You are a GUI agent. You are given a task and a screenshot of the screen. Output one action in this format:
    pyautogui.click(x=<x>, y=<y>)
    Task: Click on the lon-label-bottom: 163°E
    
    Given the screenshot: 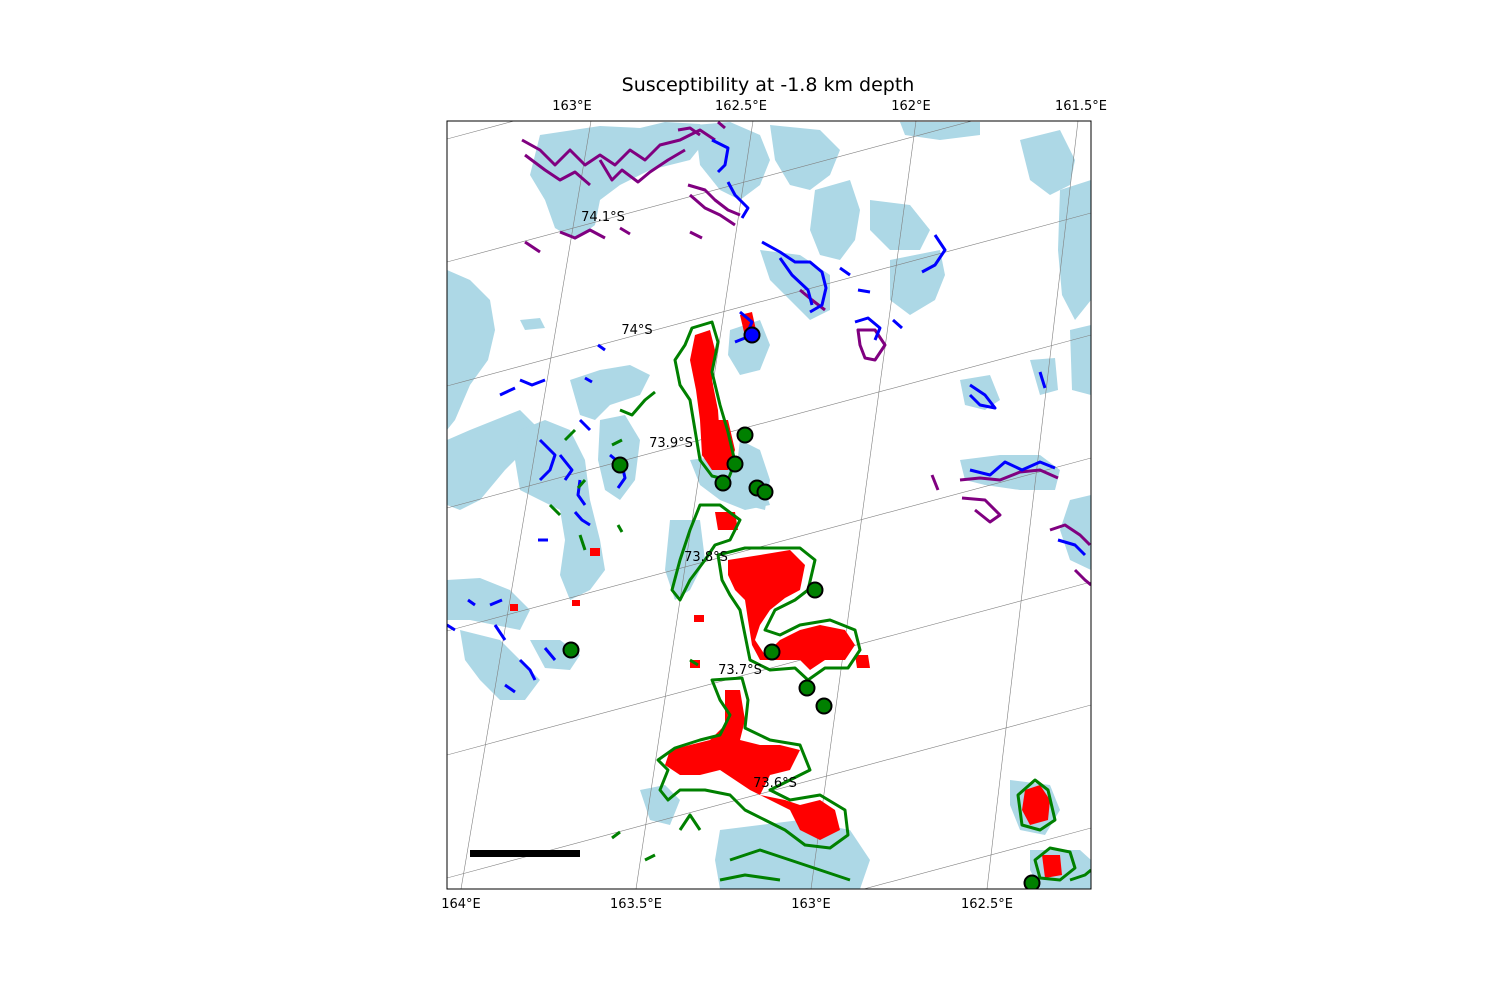 What is the action you would take?
    pyautogui.click(x=811, y=904)
    